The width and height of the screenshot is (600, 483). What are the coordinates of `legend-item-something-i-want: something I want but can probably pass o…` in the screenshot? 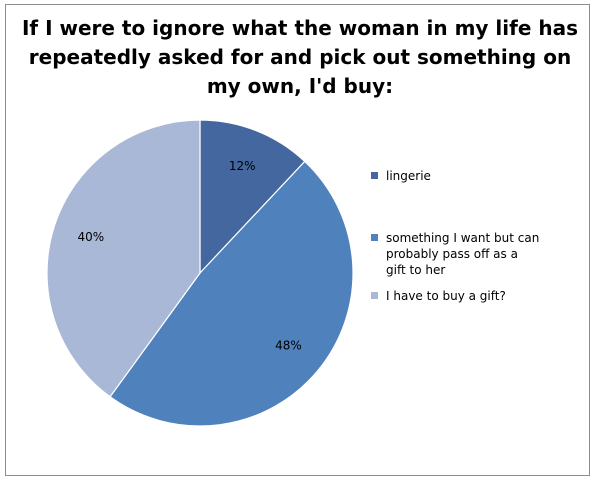 It's located at (456, 254).